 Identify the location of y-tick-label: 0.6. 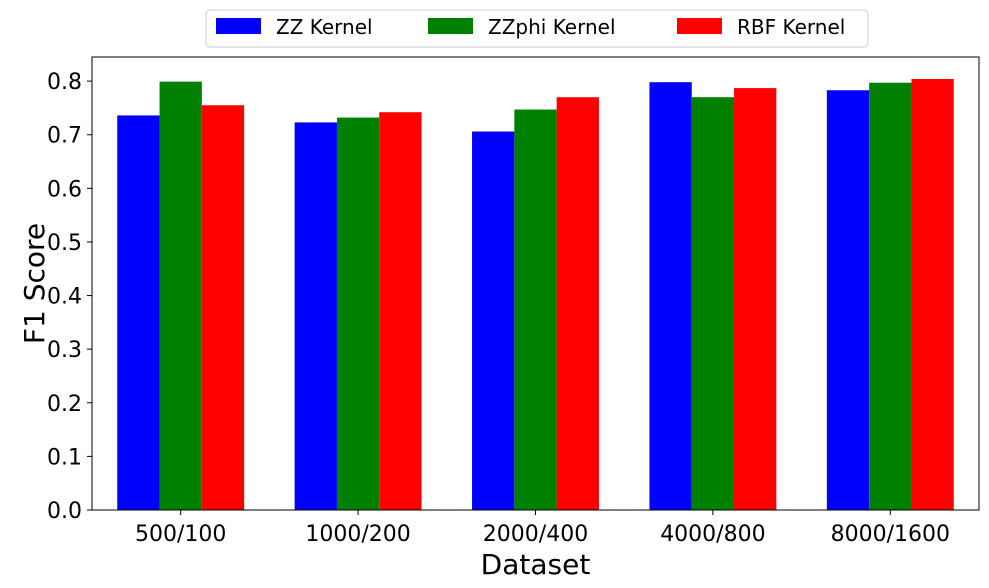
(64, 189).